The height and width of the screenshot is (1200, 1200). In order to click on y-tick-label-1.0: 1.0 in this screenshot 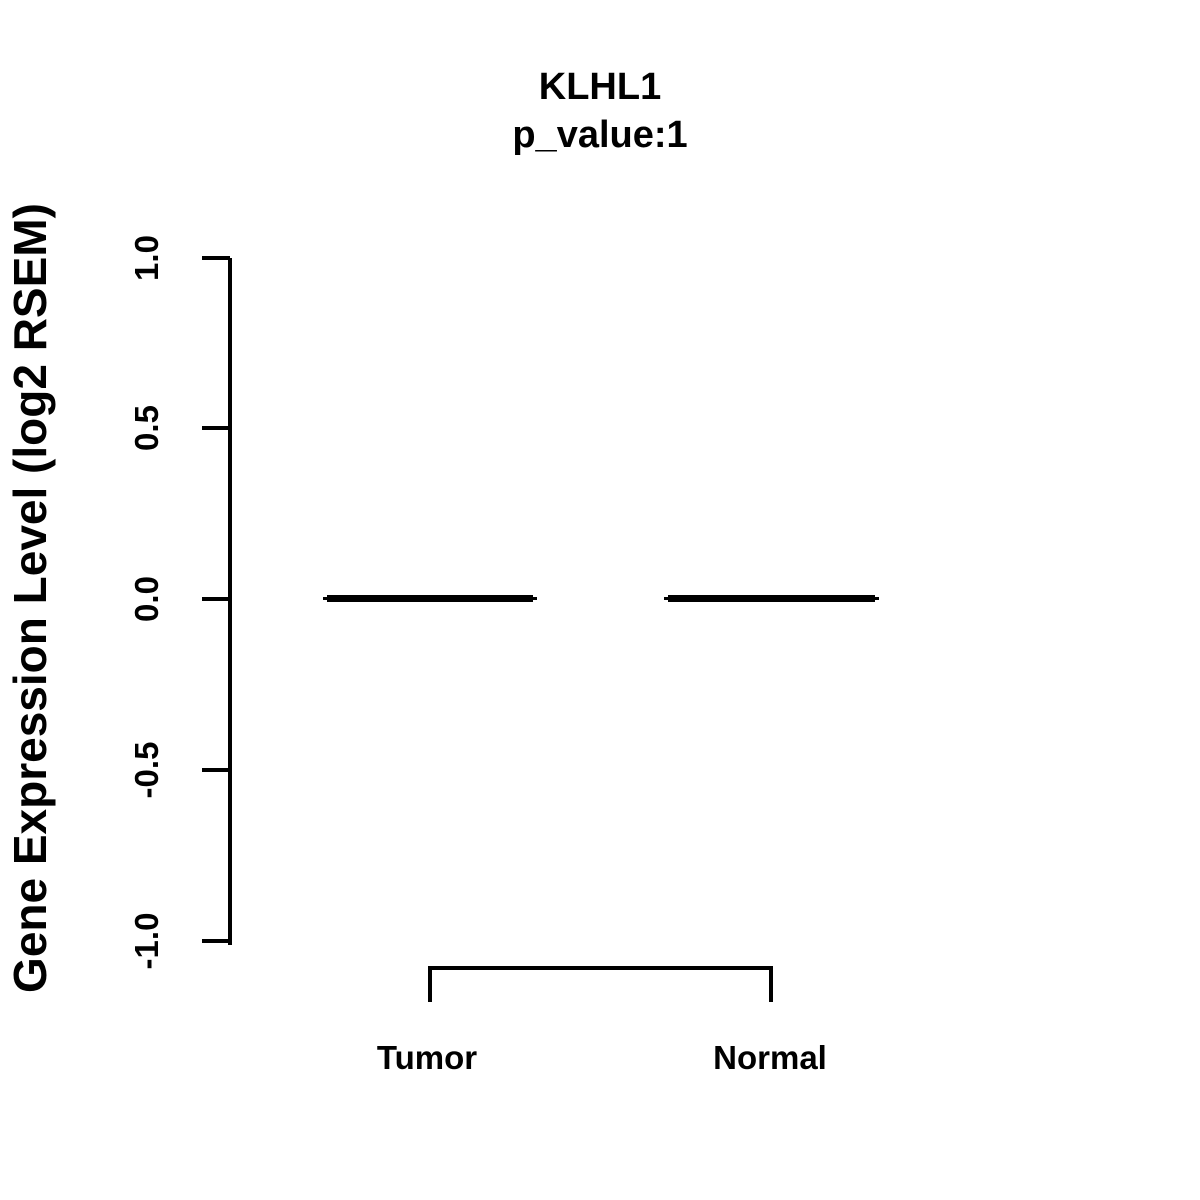, I will do `click(146, 258)`.